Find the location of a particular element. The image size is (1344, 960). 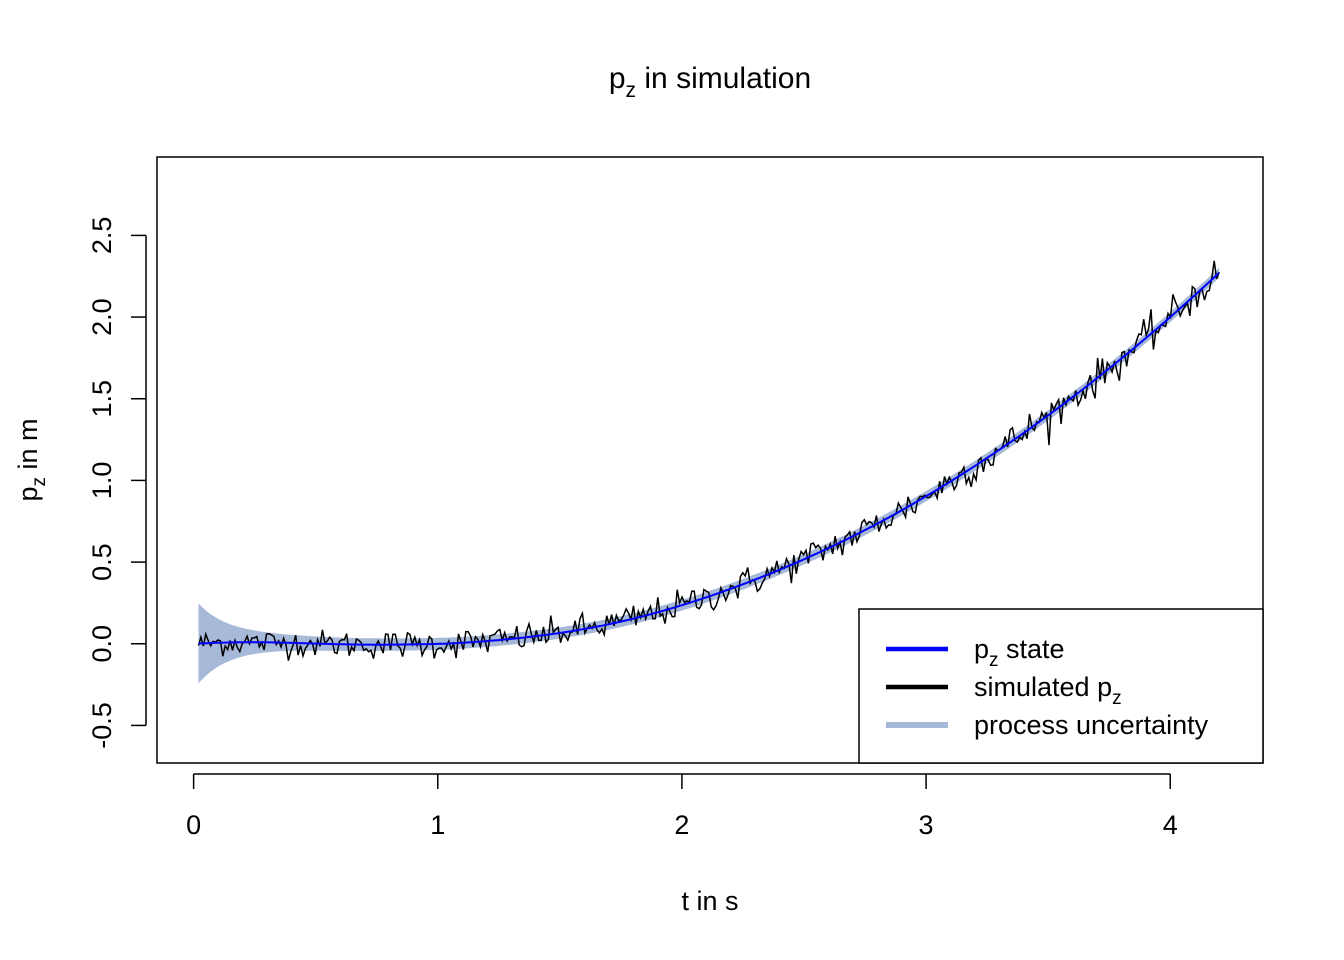

title-rest: in simulation is located at coordinates (723, 78).